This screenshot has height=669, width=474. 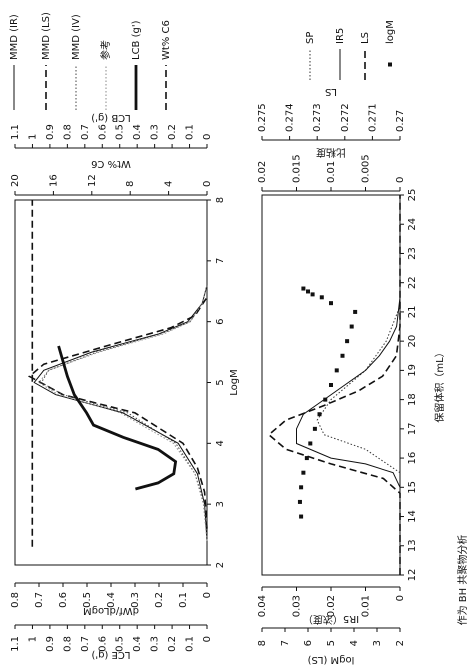 What do you see at coordinates (412, 312) in the screenshot?
I see `x-tick-label: 21` at bounding box center [412, 312].